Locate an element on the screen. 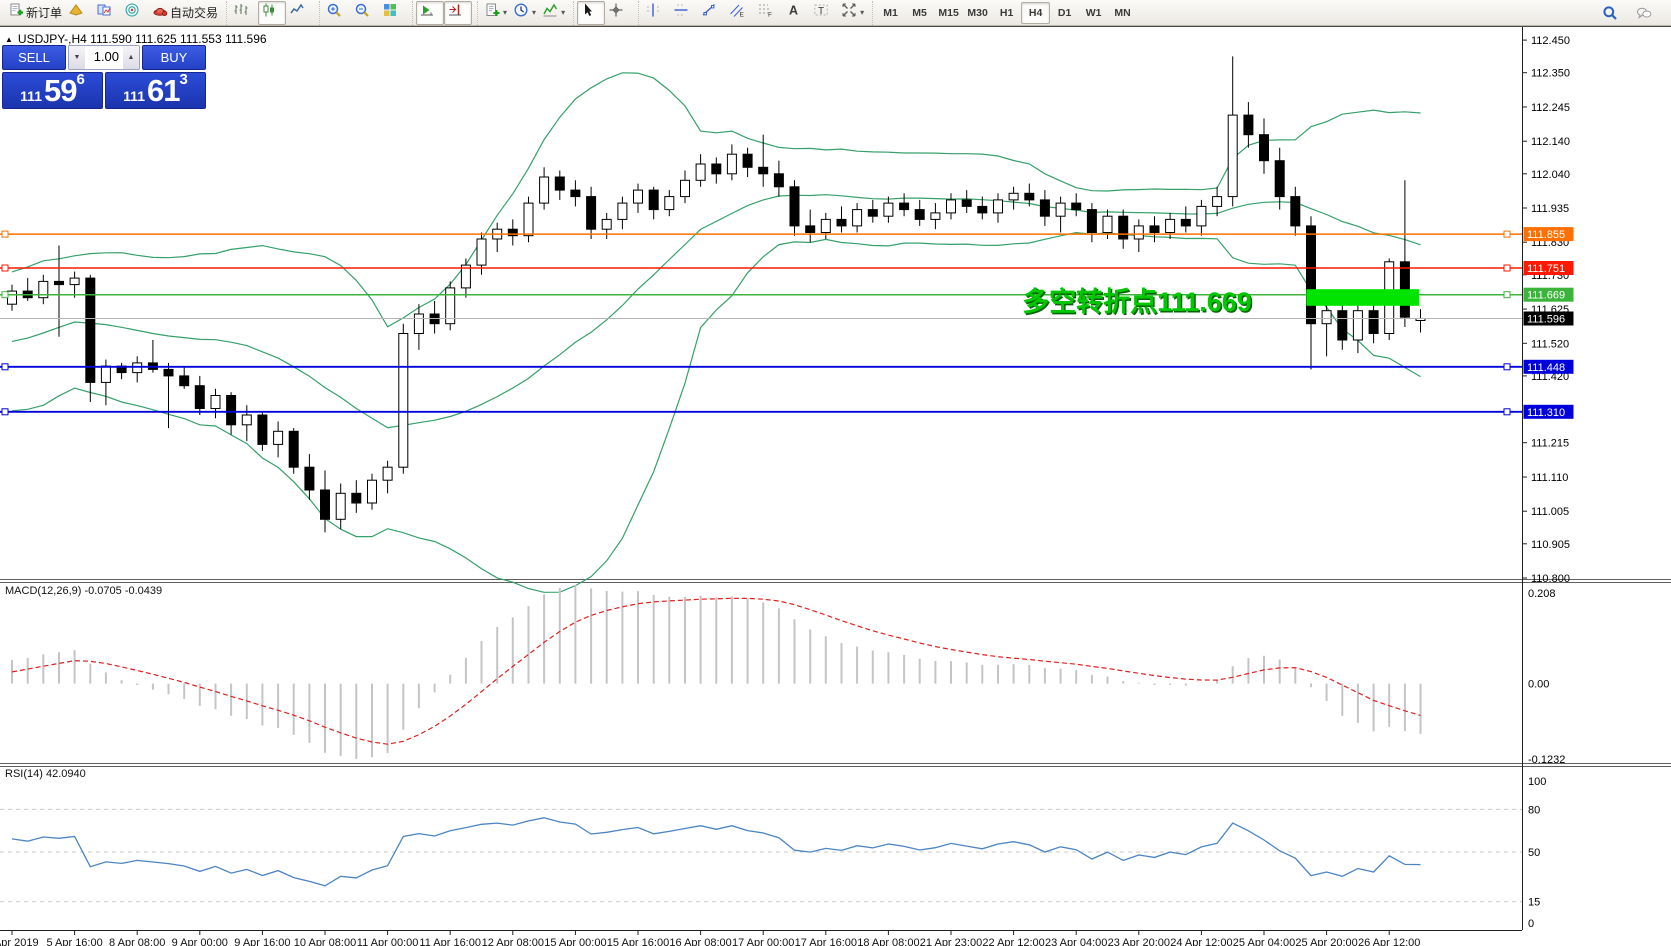  horizontal-line-tool-icon is located at coordinates (681, 12).